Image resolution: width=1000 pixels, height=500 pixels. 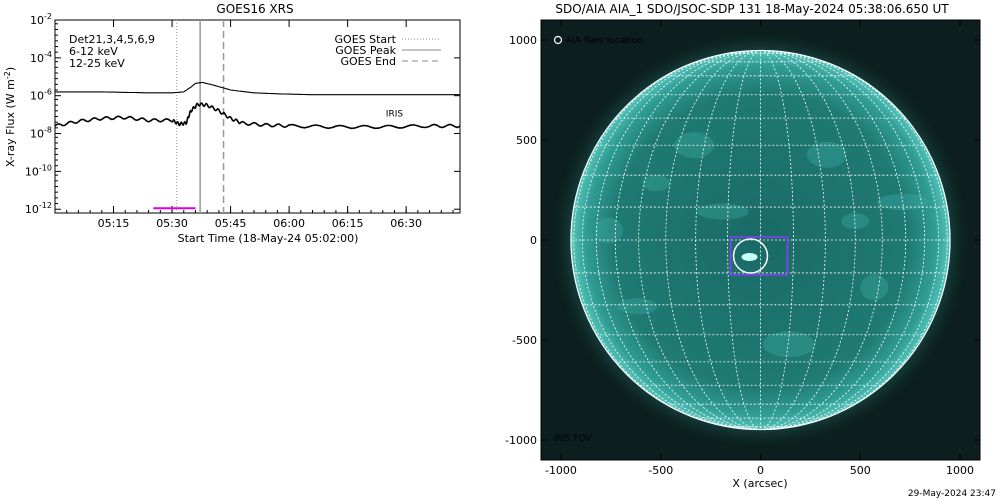 What do you see at coordinates (114, 223) in the screenshot?
I see `x-tick-label: 05:15` at bounding box center [114, 223].